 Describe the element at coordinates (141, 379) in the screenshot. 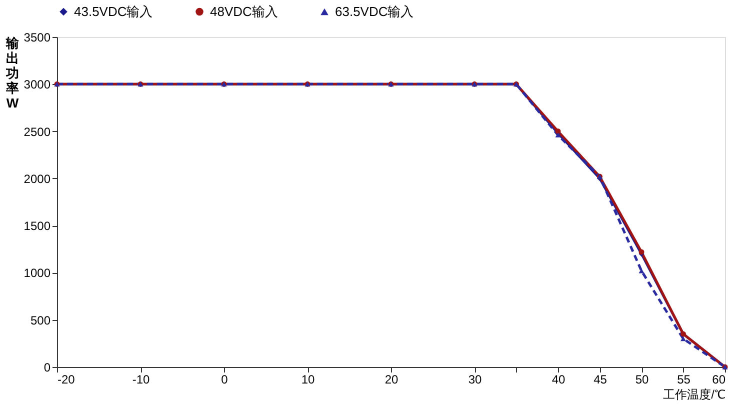

I see `x-tick-label: -10` at that location.